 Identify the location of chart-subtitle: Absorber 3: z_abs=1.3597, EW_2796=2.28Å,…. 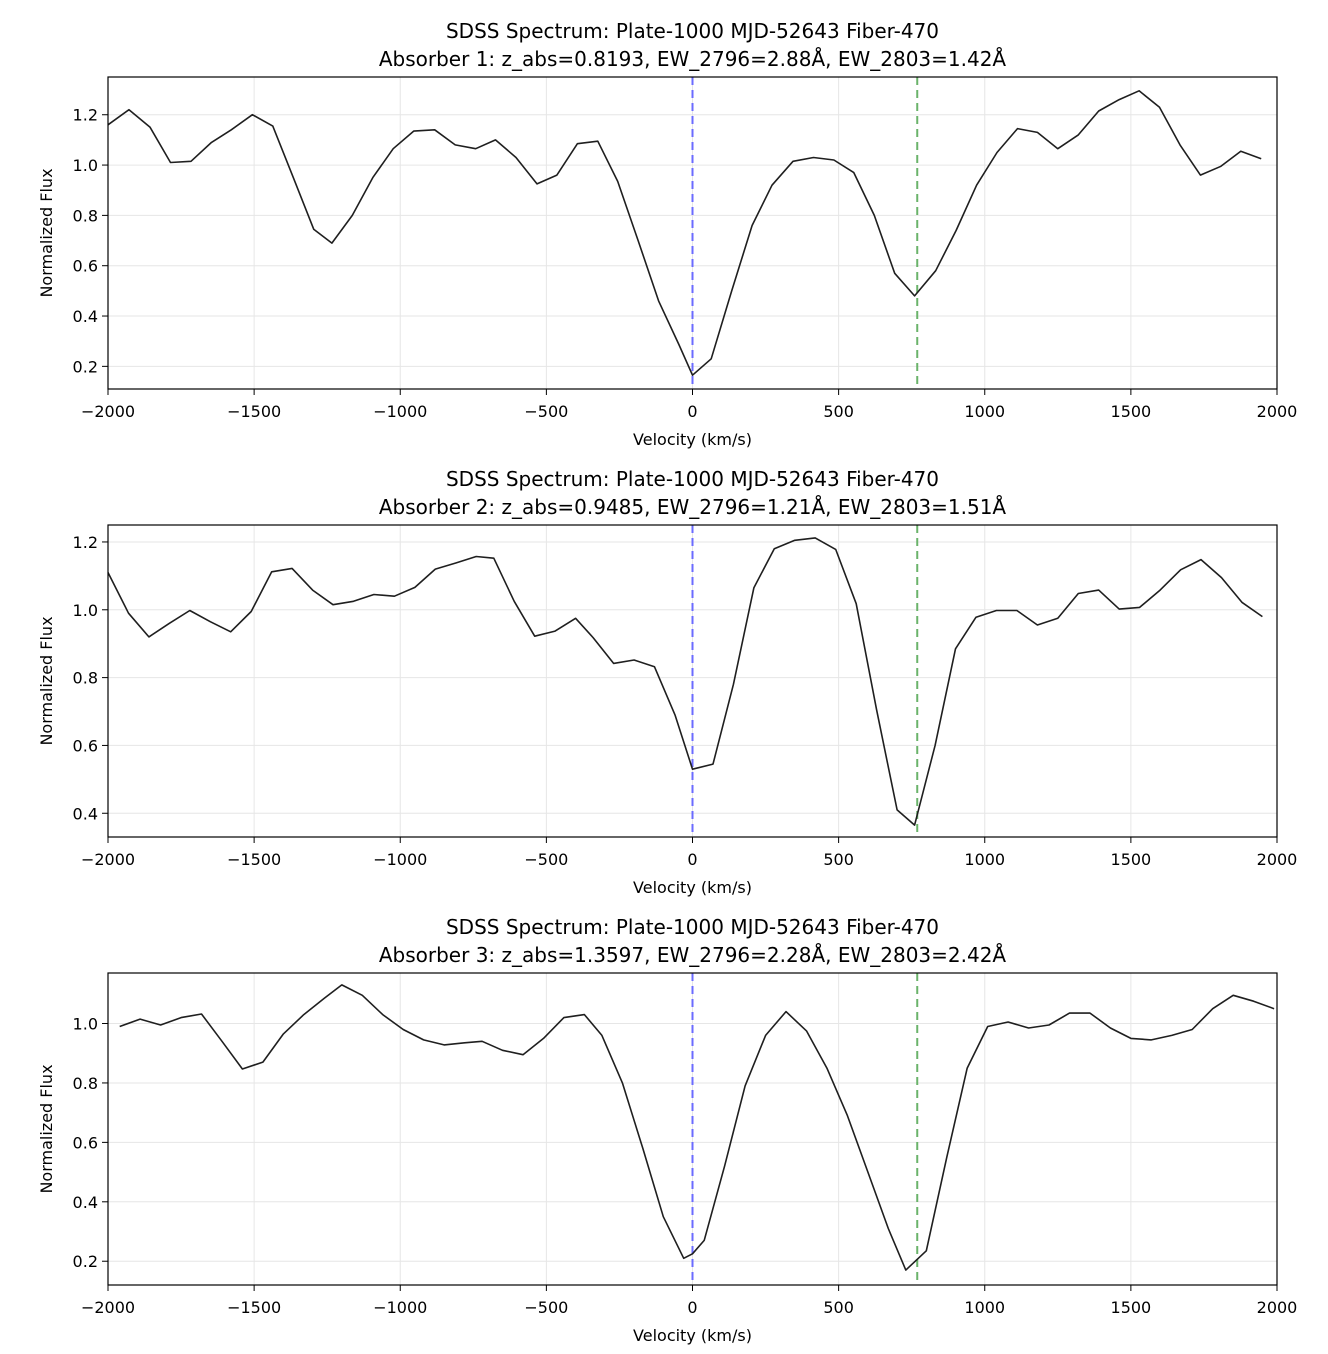
(693, 955).